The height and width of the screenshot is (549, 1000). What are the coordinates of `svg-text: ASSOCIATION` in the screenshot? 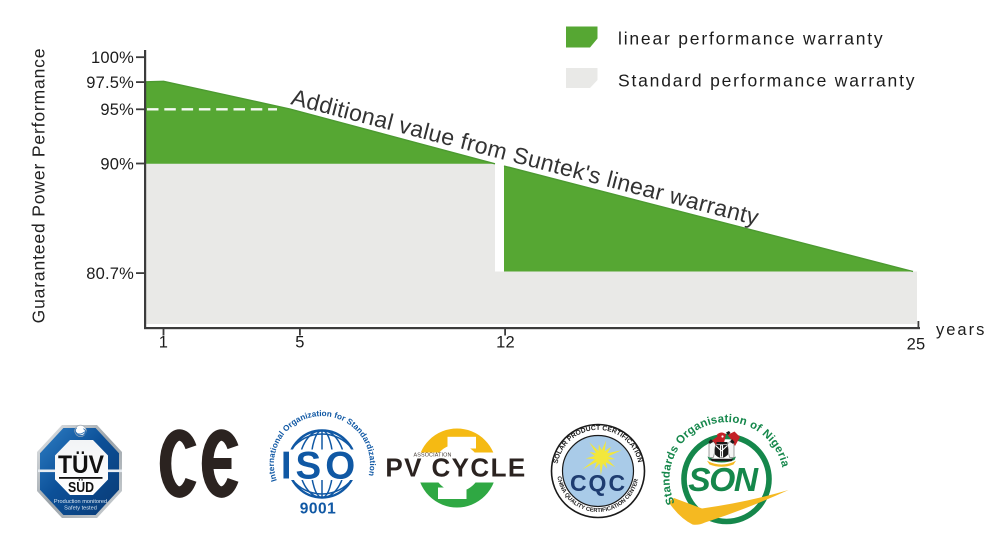 It's located at (432, 455).